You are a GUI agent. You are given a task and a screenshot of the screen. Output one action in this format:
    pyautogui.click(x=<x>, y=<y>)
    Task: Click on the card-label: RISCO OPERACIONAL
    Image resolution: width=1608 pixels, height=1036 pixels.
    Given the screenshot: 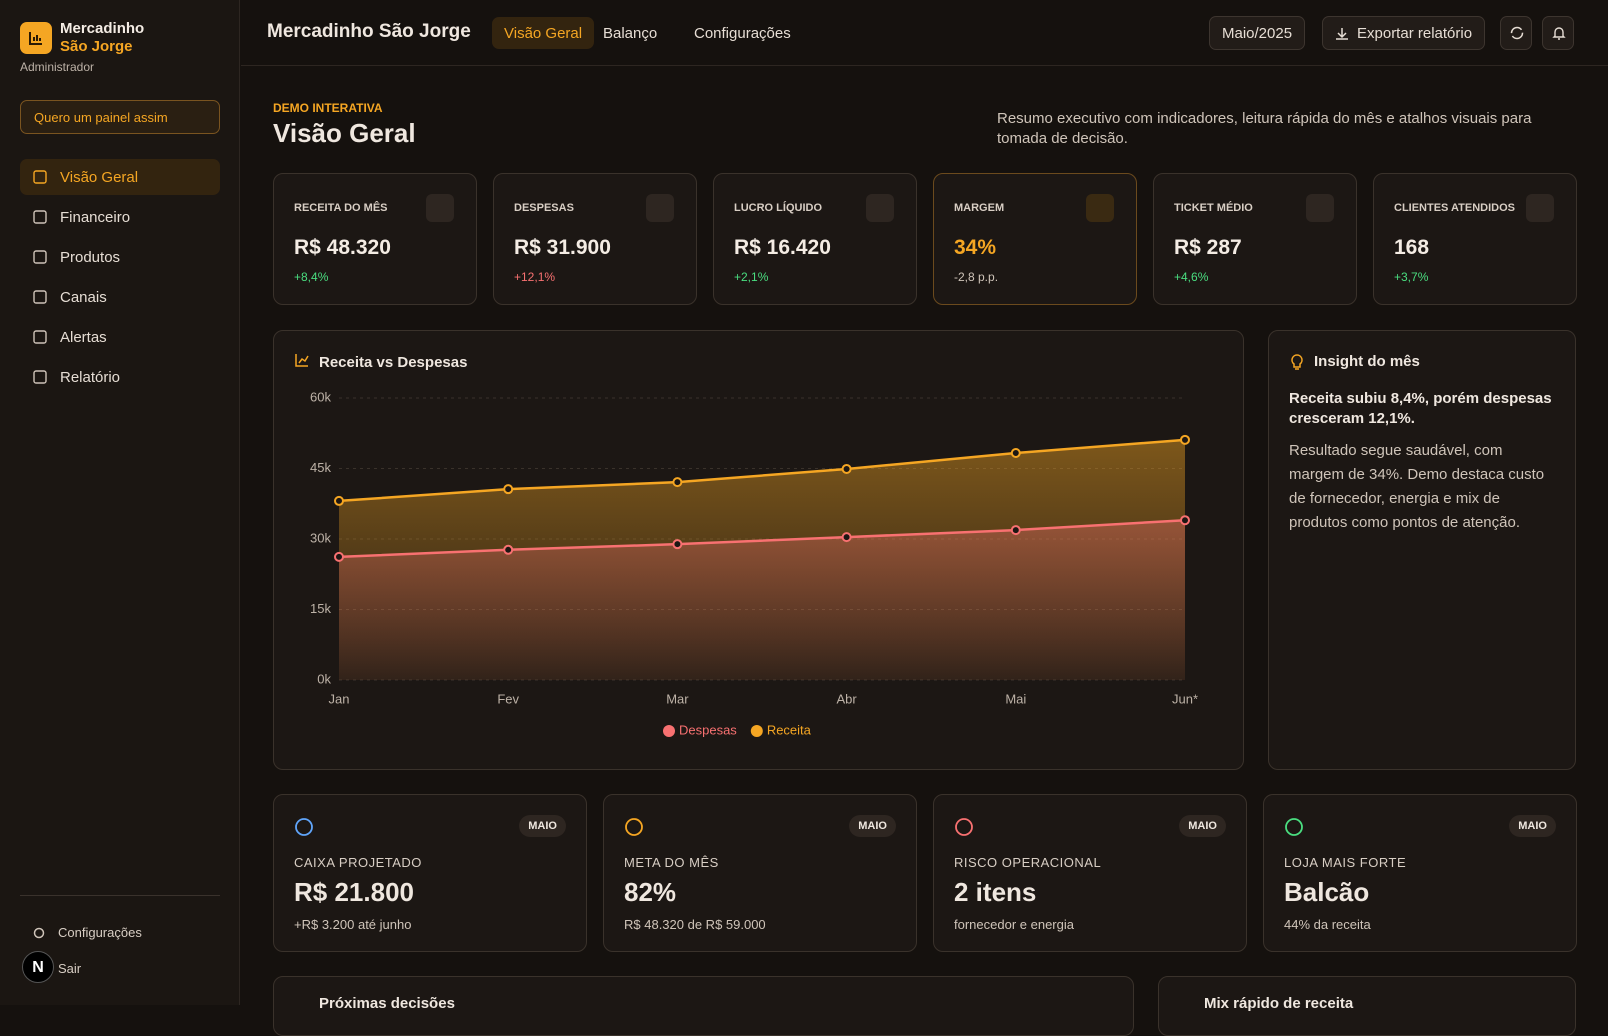 What is the action you would take?
    pyautogui.click(x=1028, y=862)
    